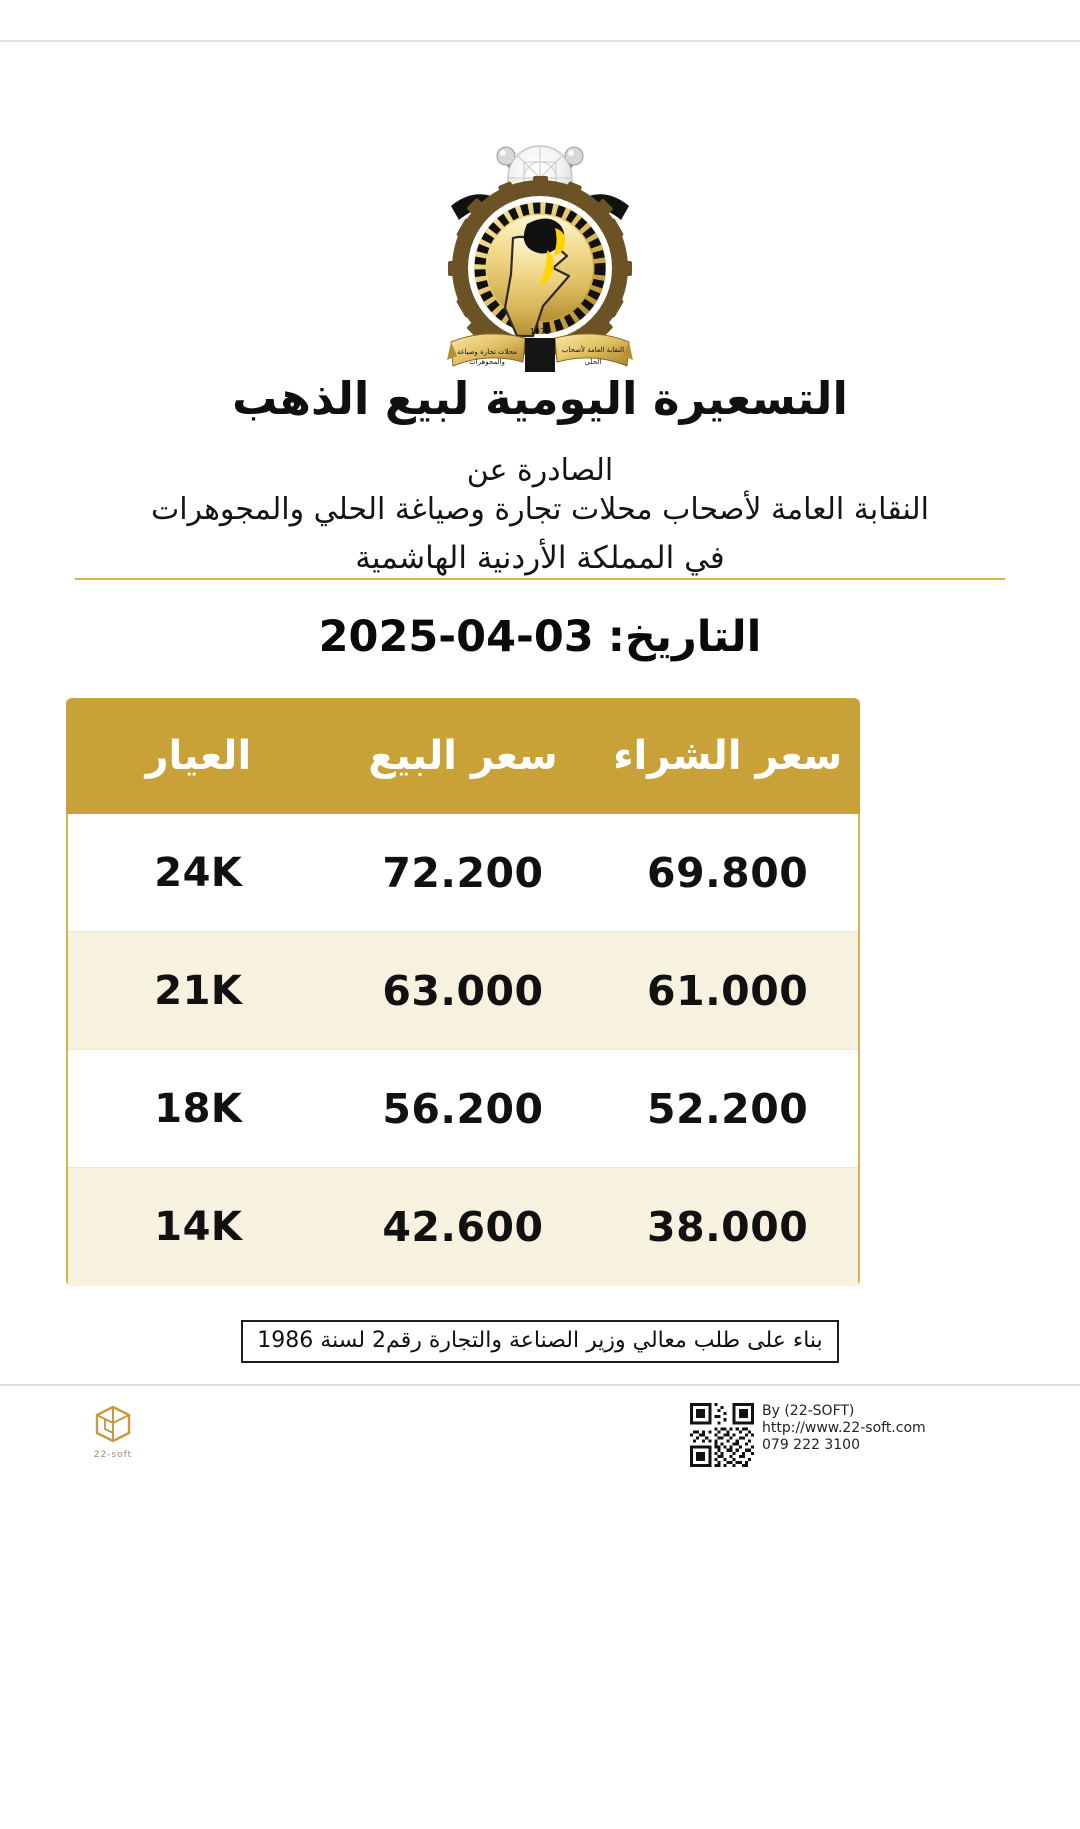 The image size is (1080, 1829). What do you see at coordinates (728, 1227) in the screenshot?
I see `cell-buy: 38.000` at bounding box center [728, 1227].